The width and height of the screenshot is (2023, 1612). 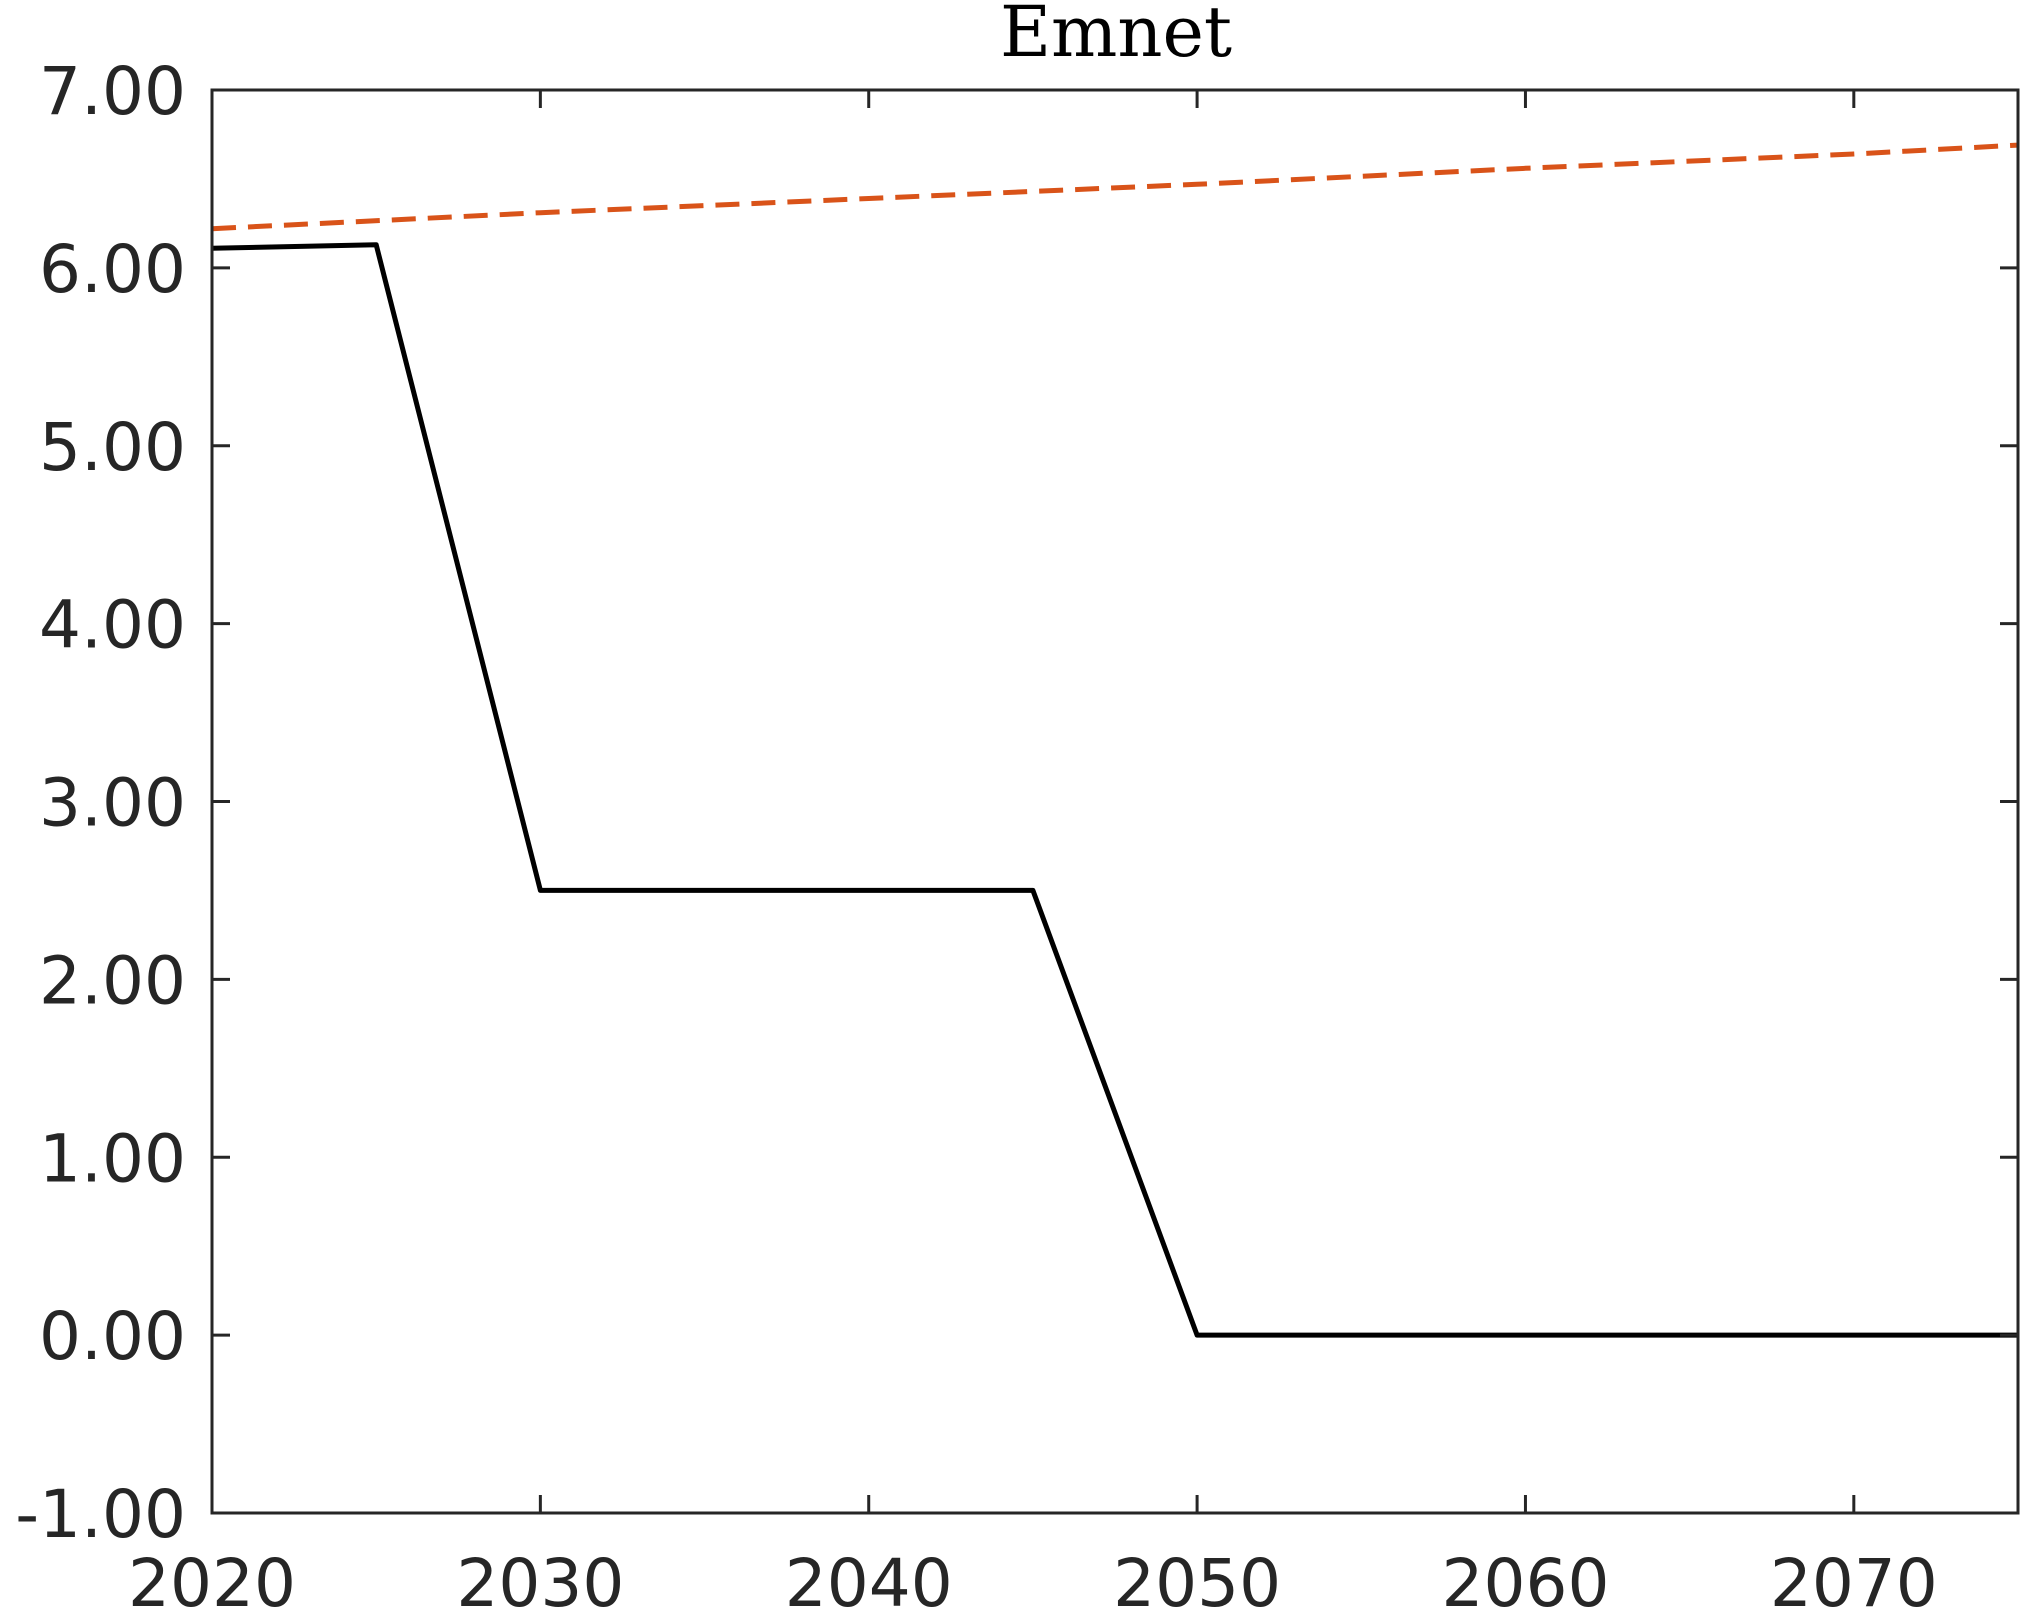 I want to click on x-tick-label: 2020, so click(x=212, y=1578).